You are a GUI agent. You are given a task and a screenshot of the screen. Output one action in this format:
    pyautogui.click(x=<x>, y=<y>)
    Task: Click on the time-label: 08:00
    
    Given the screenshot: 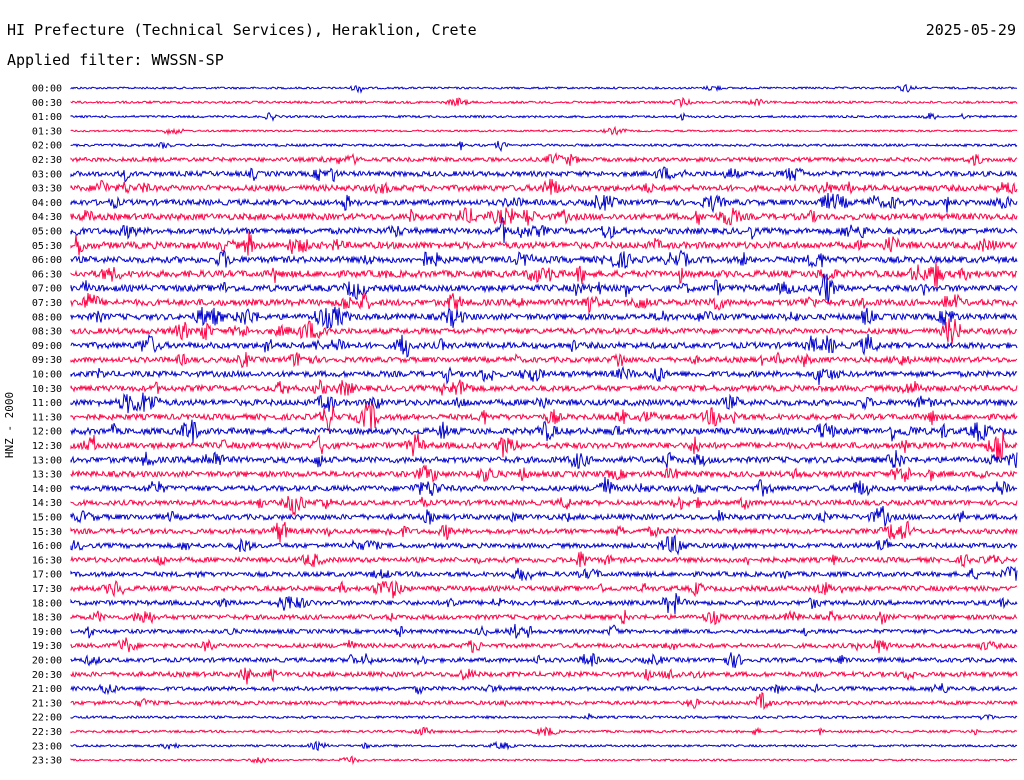 What is the action you would take?
    pyautogui.click(x=47, y=317)
    